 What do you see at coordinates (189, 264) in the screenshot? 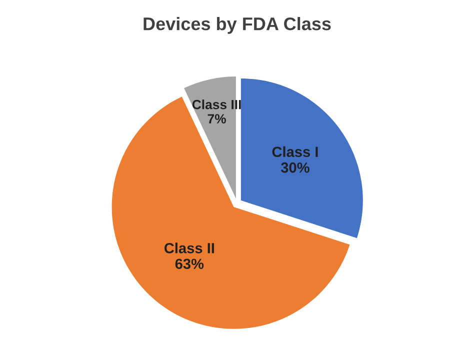
I see `data-label: 63%` at bounding box center [189, 264].